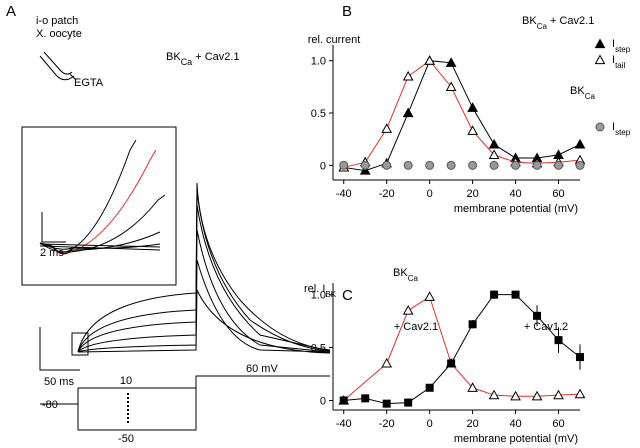 The height and width of the screenshot is (448, 640). I want to click on y-axis-label-part: rel. I, so click(314, 289).